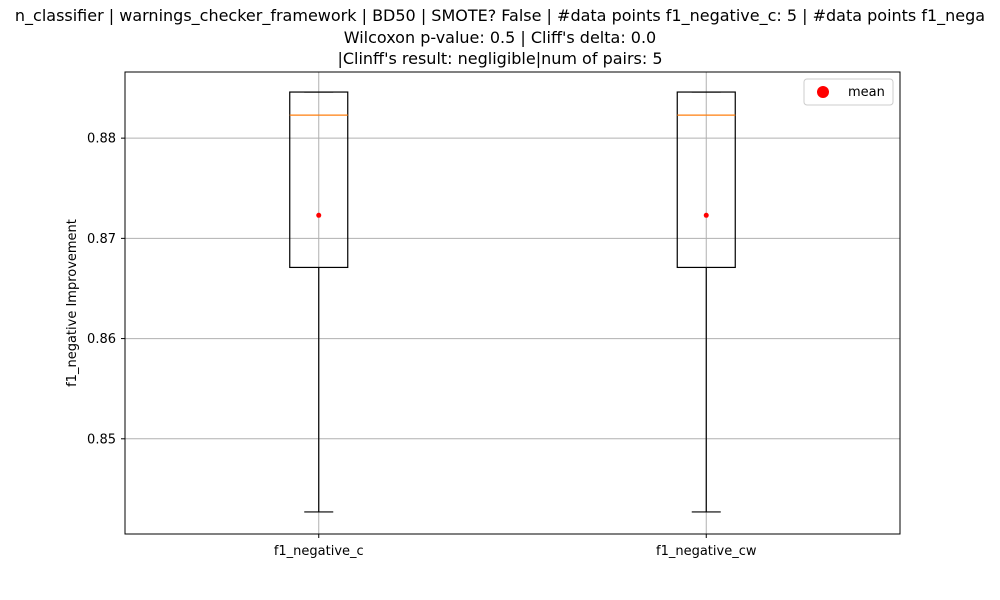 This screenshot has width=1000, height=600. Describe the element at coordinates (101, 339) in the screenshot. I see `y-tick-label: 0.86` at that location.